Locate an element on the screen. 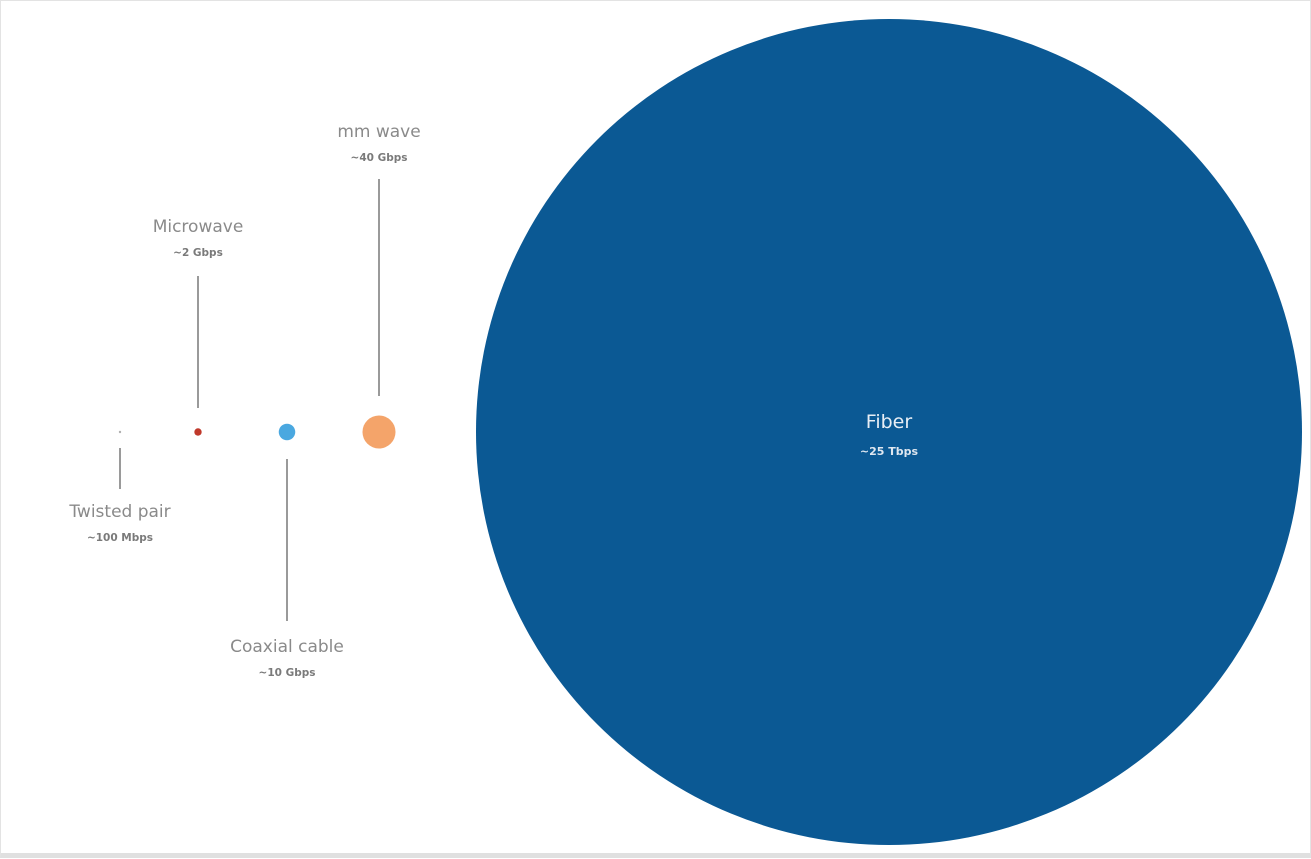 This screenshot has width=1311, height=859. value-label-microwave: ~2 Gbps is located at coordinates (198, 253).